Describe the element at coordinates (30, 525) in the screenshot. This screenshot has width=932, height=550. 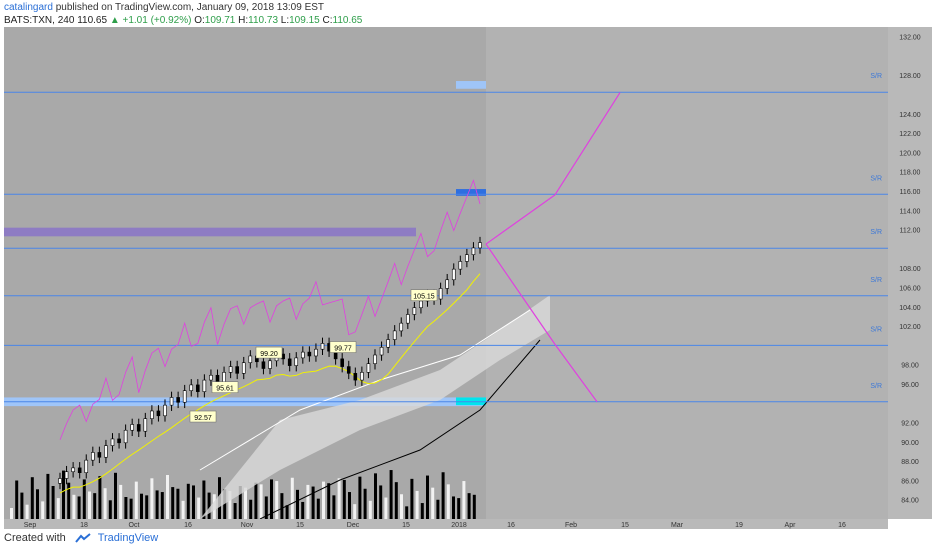
I see `x-tick-label: Sep` at that location.